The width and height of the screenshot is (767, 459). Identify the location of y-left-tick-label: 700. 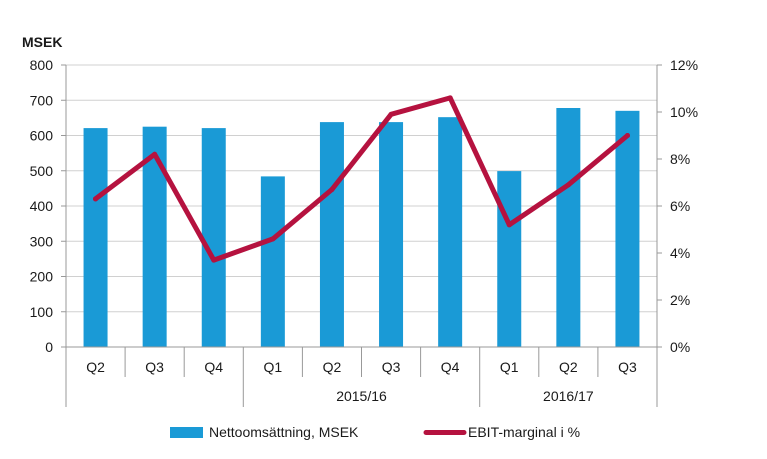
(42, 100).